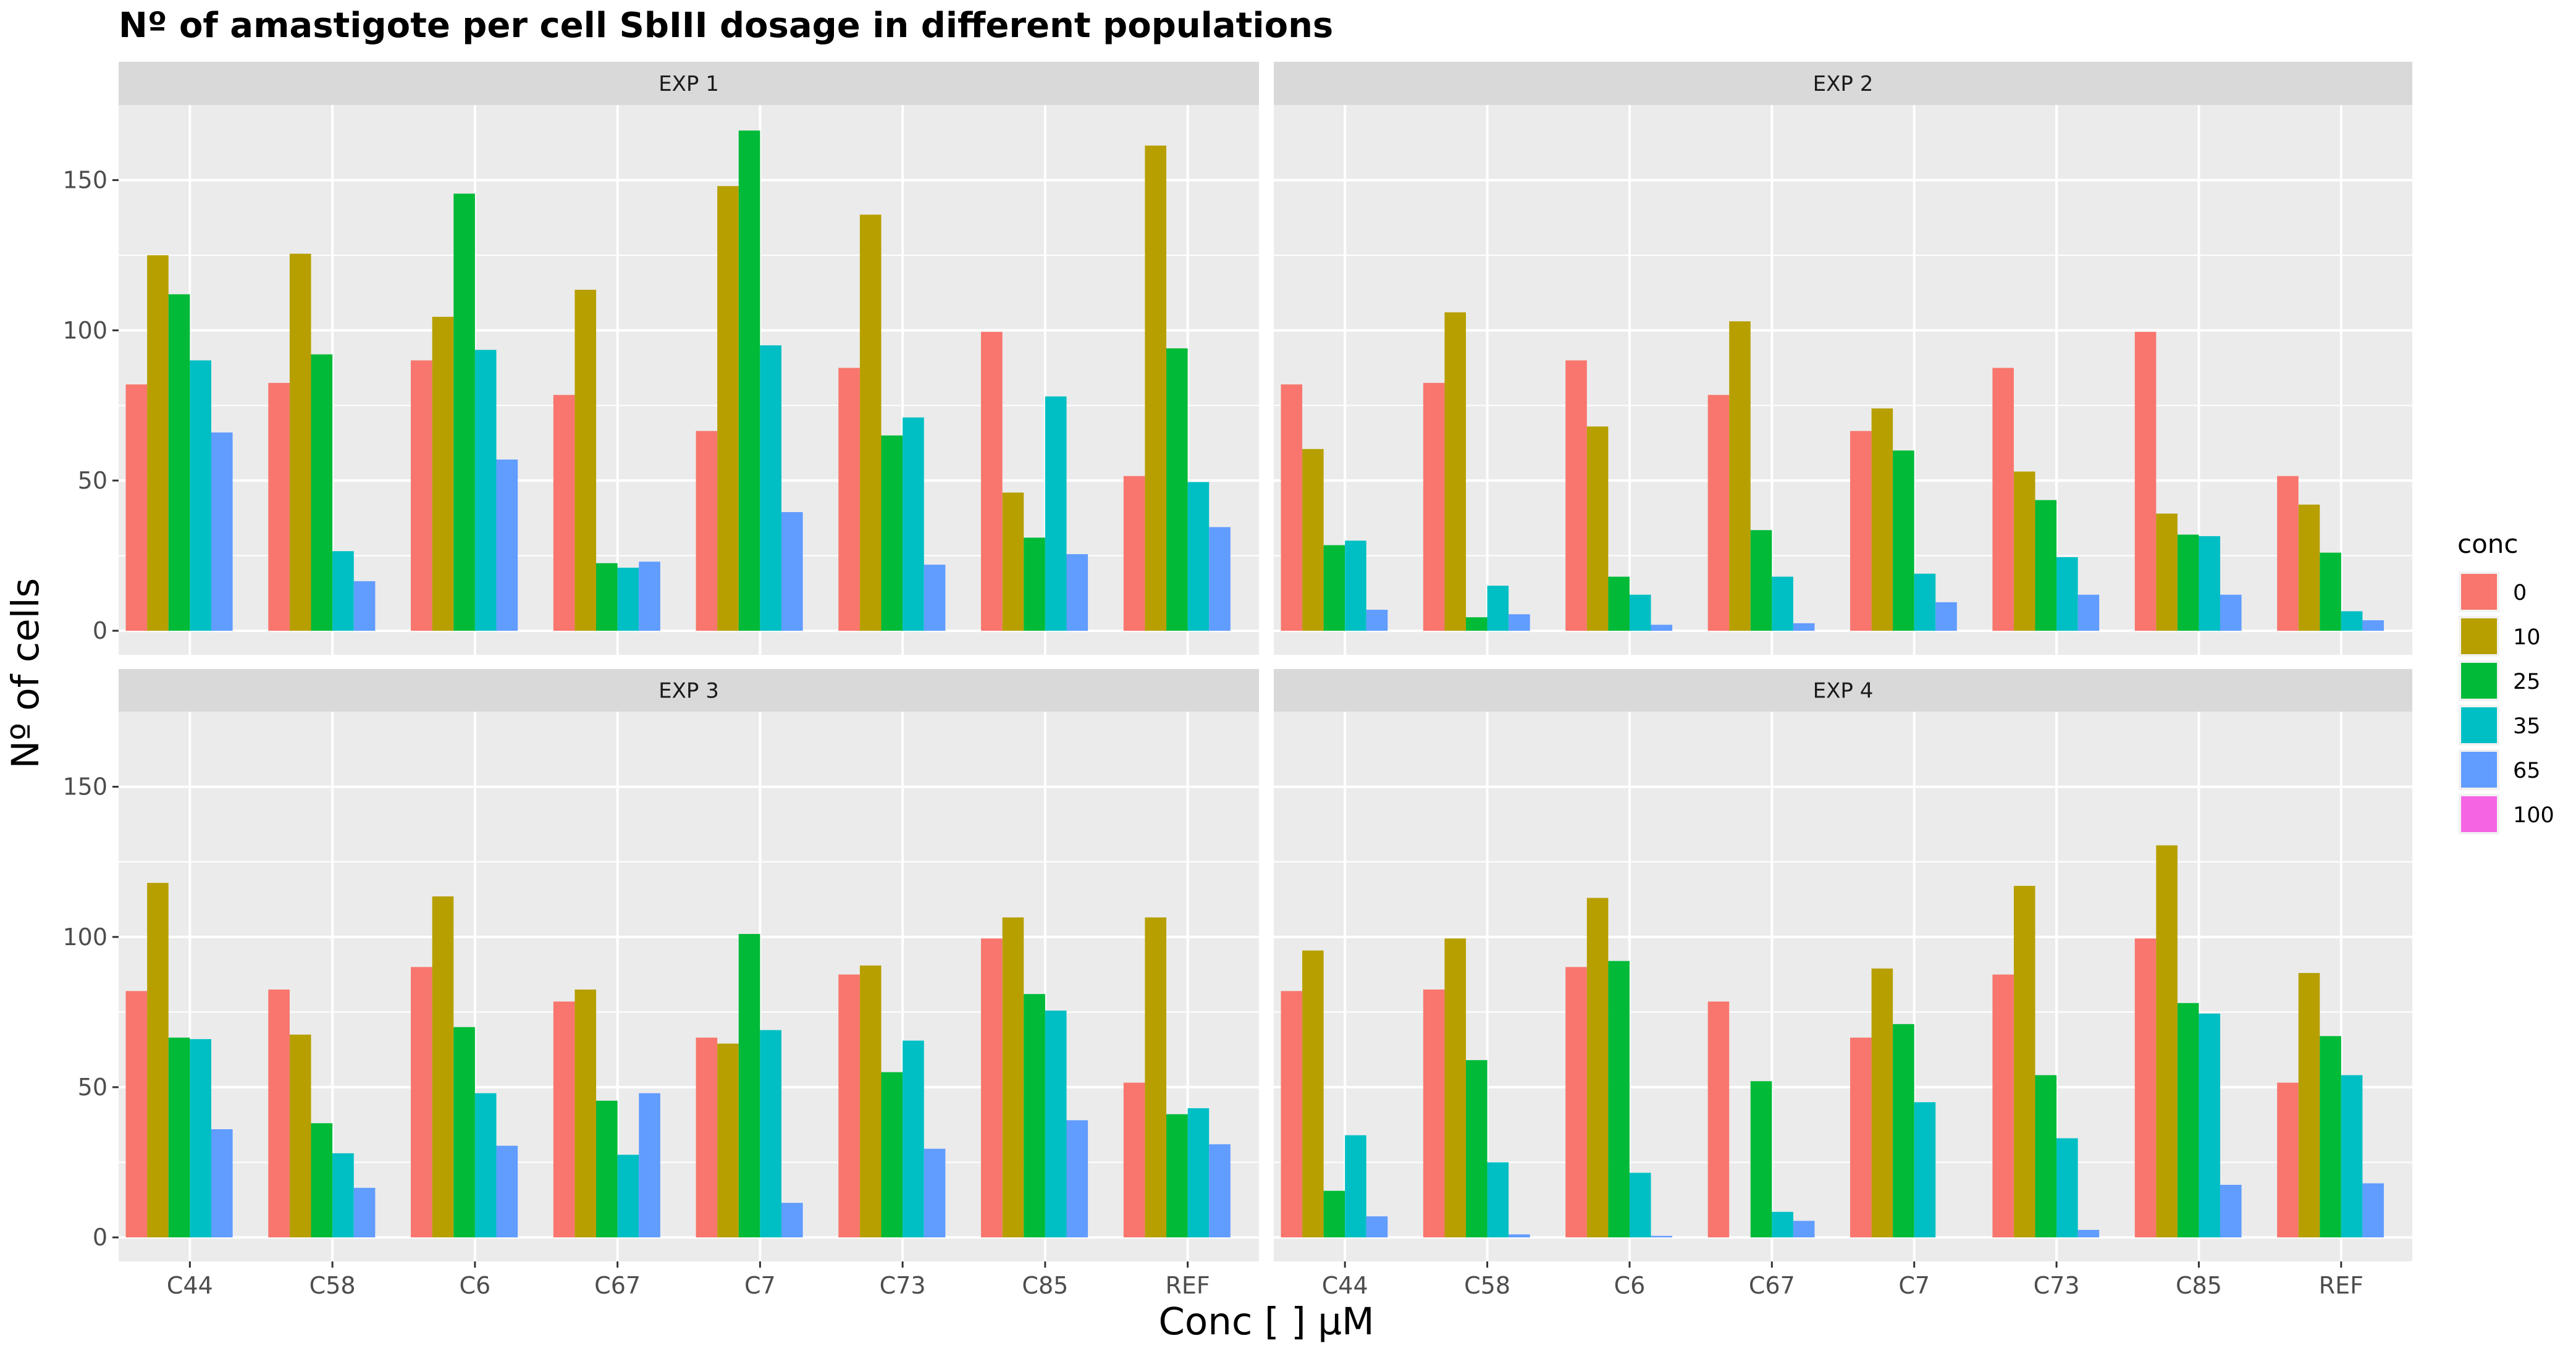 This screenshot has width=2576, height=1351. Describe the element at coordinates (689, 84) in the screenshot. I see `facet-strip-label: EXP 1` at that location.